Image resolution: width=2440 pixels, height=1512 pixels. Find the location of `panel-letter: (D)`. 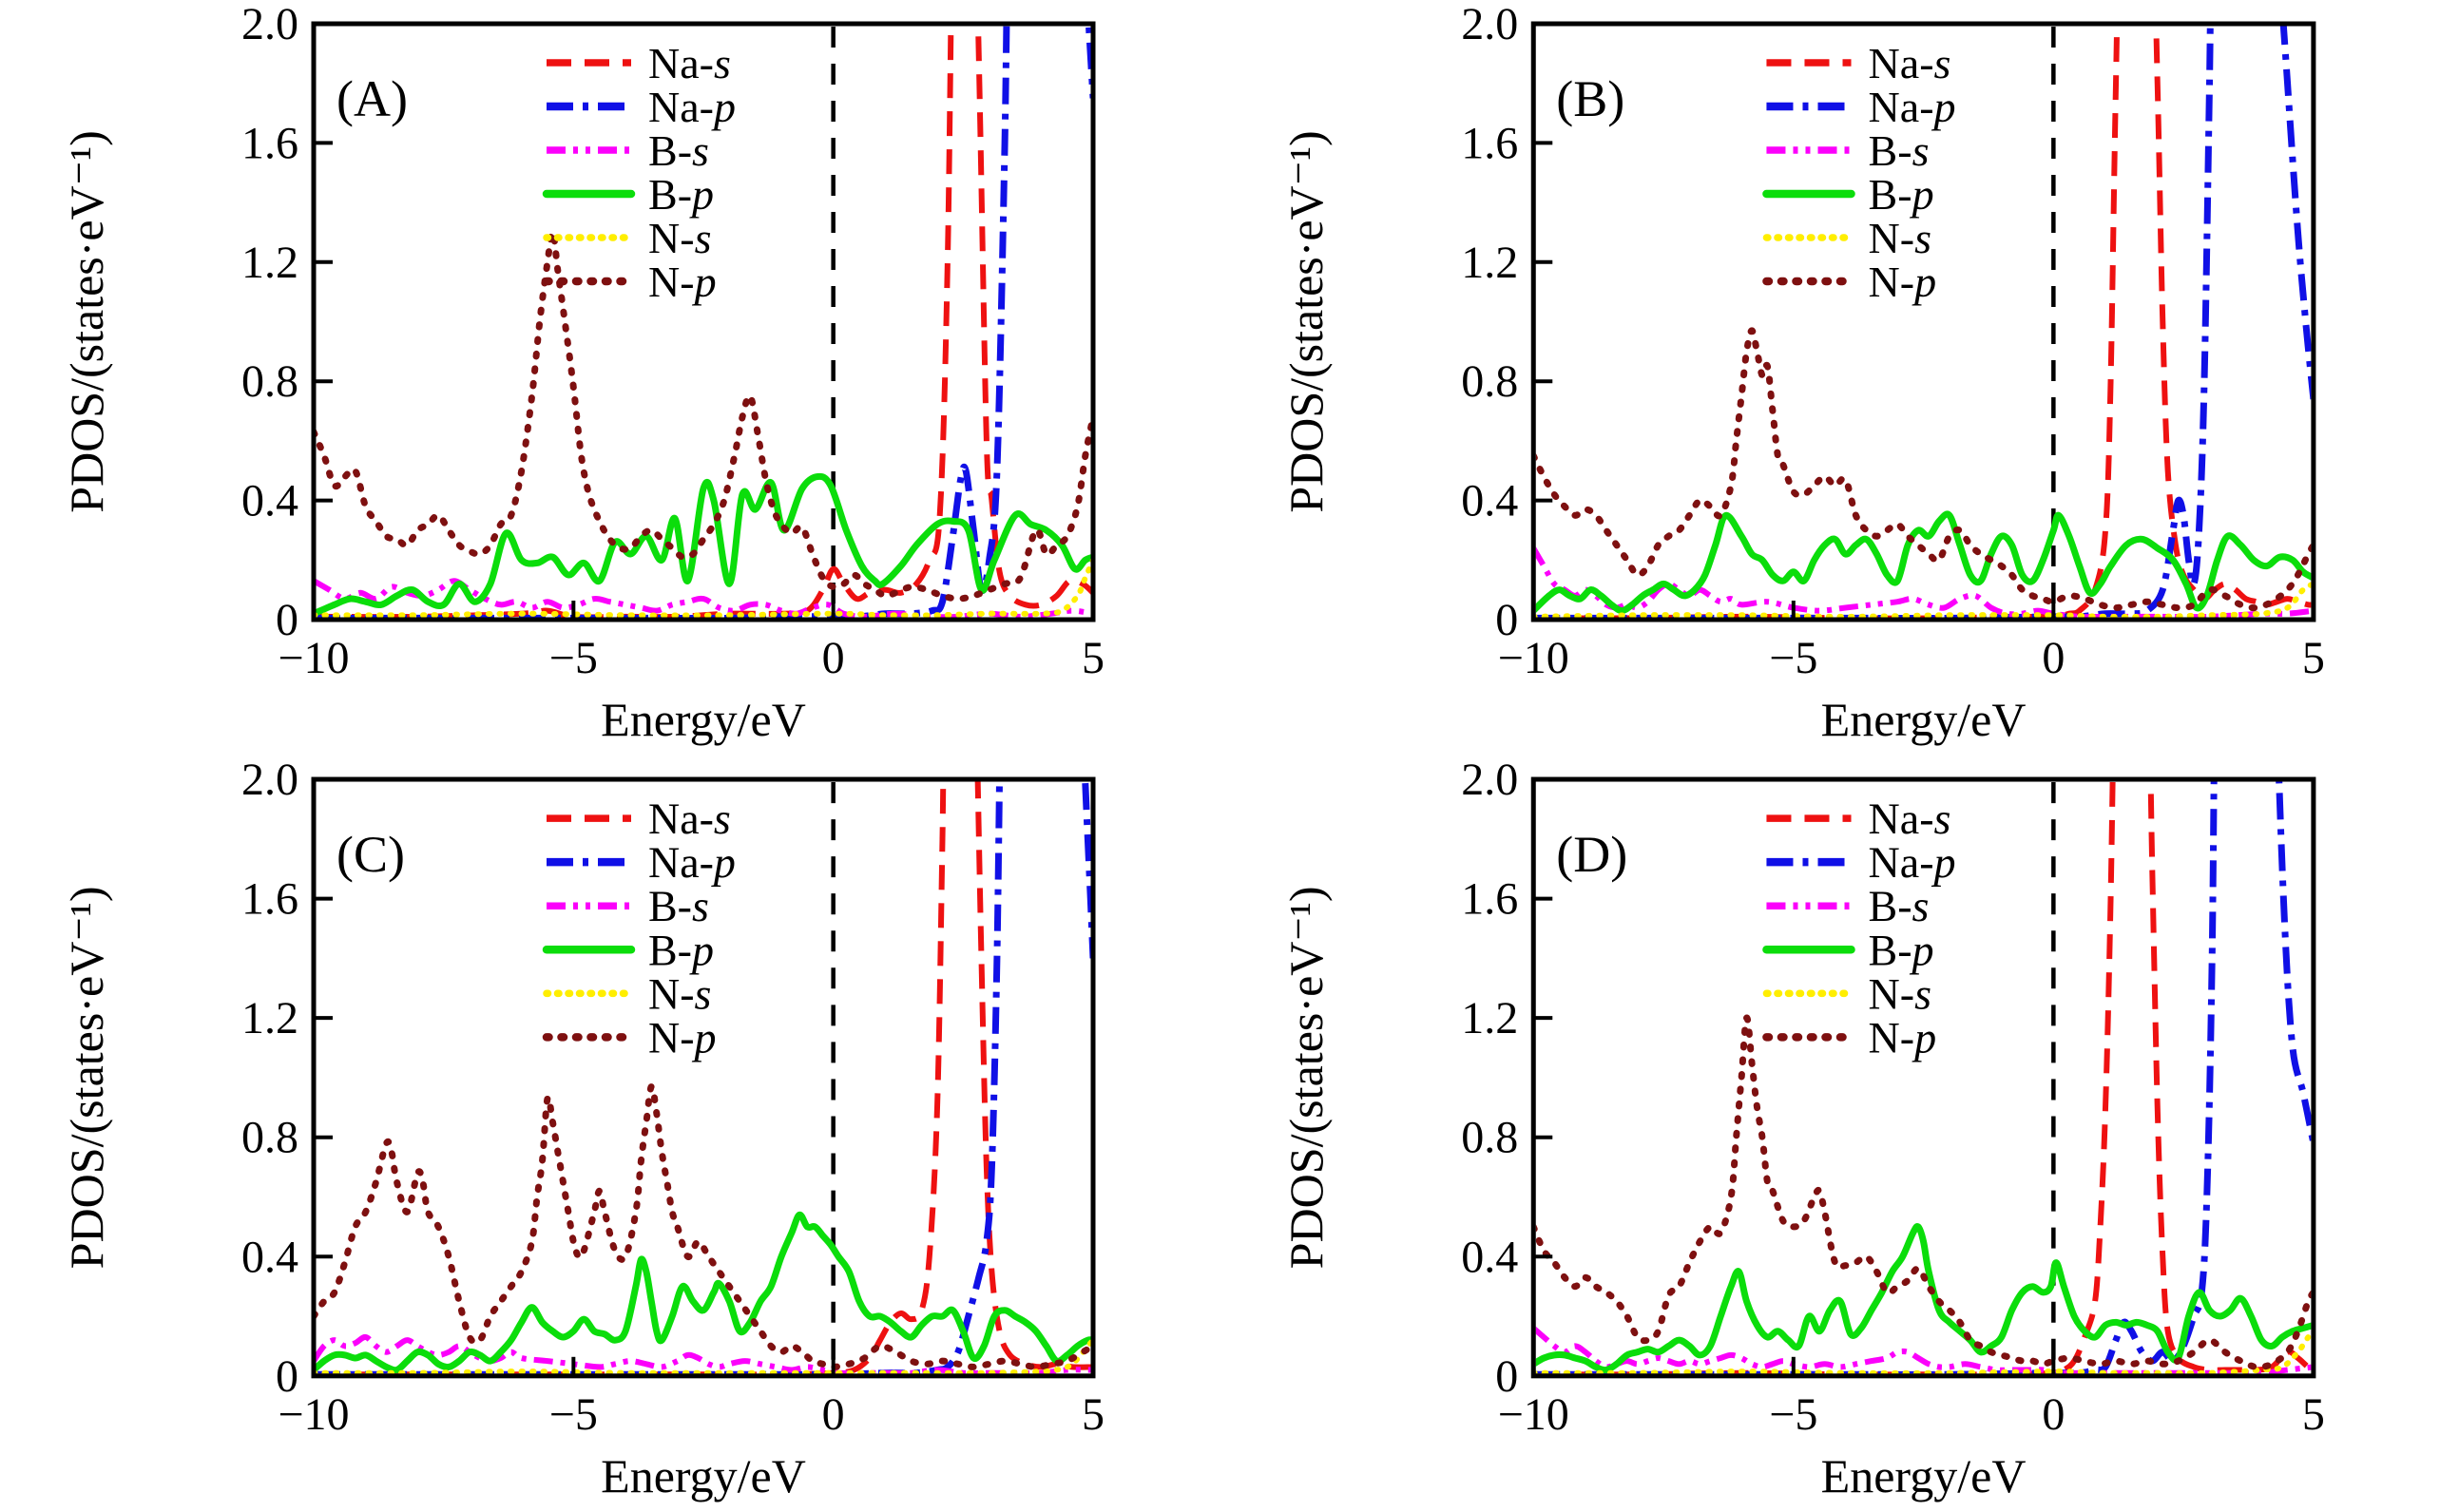

panel-letter: (D) is located at coordinates (1592, 854).